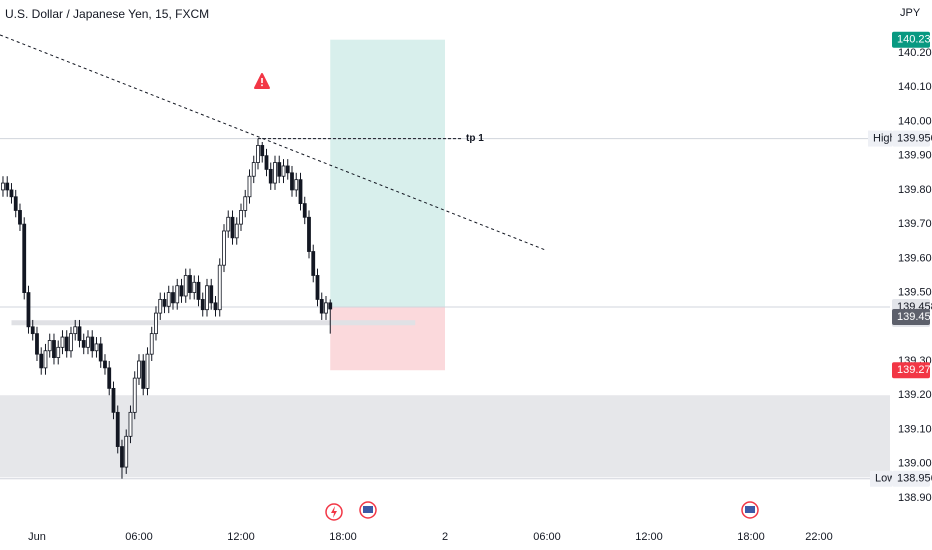 The width and height of the screenshot is (932, 550). Describe the element at coordinates (915, 87) in the screenshot. I see `y-tick-label: 140.100` at that location.